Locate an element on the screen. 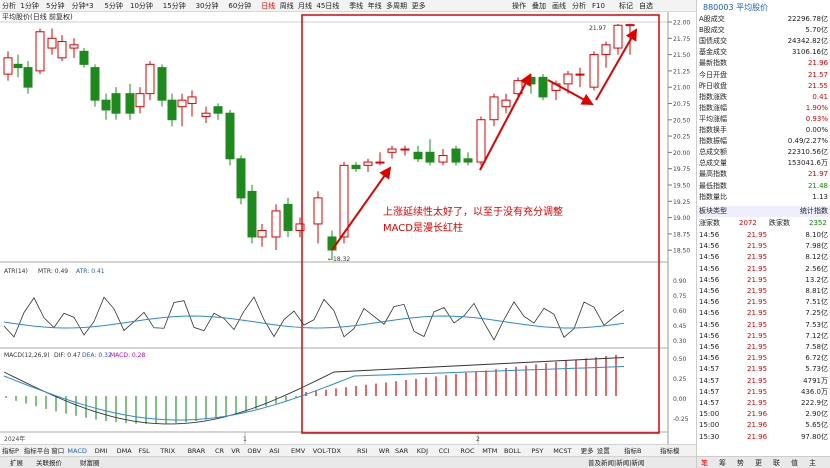 The width and height of the screenshot is (830, 468). indicator-tab: ROC is located at coordinates (467, 451).